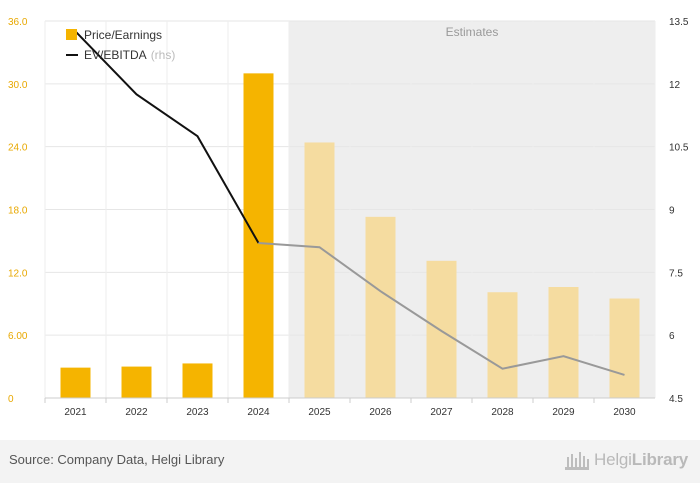 The height and width of the screenshot is (483, 700). I want to click on x-tick-label: 2024, so click(258, 412).